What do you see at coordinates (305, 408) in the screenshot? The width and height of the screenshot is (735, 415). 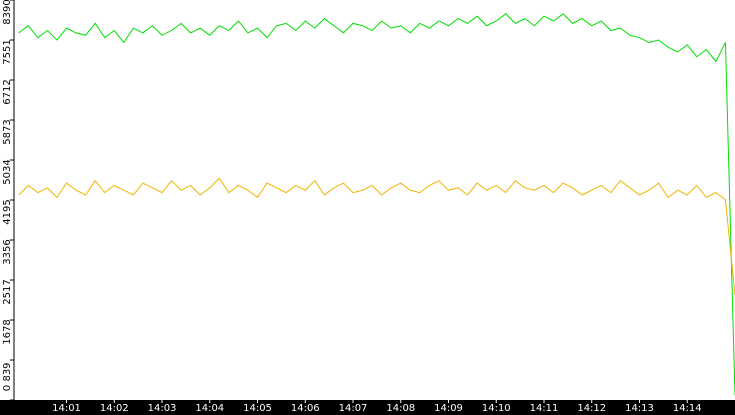 I see `x-tick-label: 14:06` at bounding box center [305, 408].